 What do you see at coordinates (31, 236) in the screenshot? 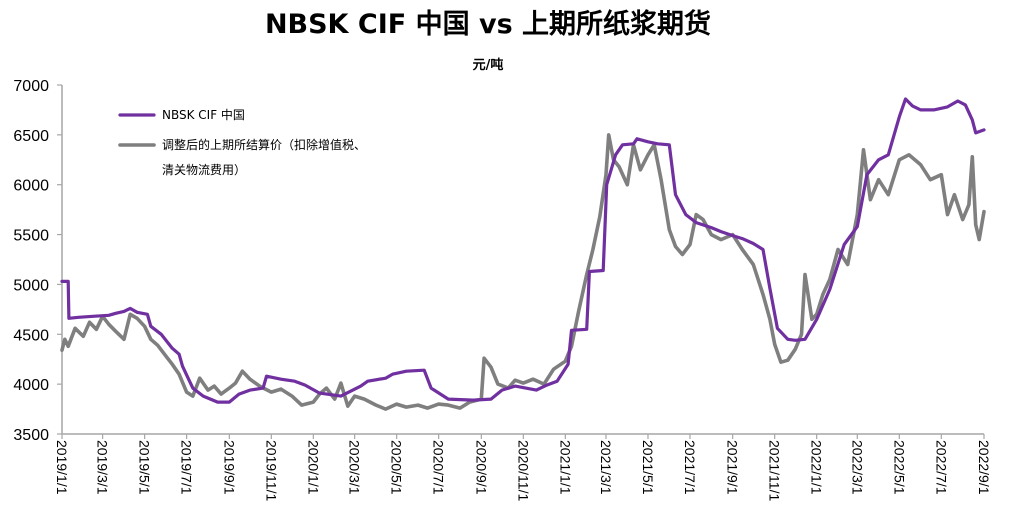
I see `y-tick-label: 5500` at bounding box center [31, 236].